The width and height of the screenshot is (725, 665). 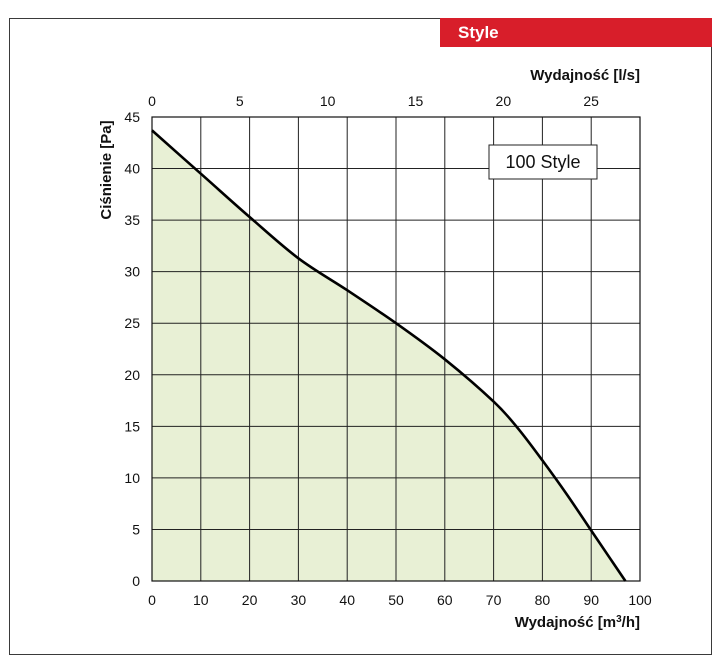 I want to click on x-bottom-tick-label: 0, so click(x=152, y=600).